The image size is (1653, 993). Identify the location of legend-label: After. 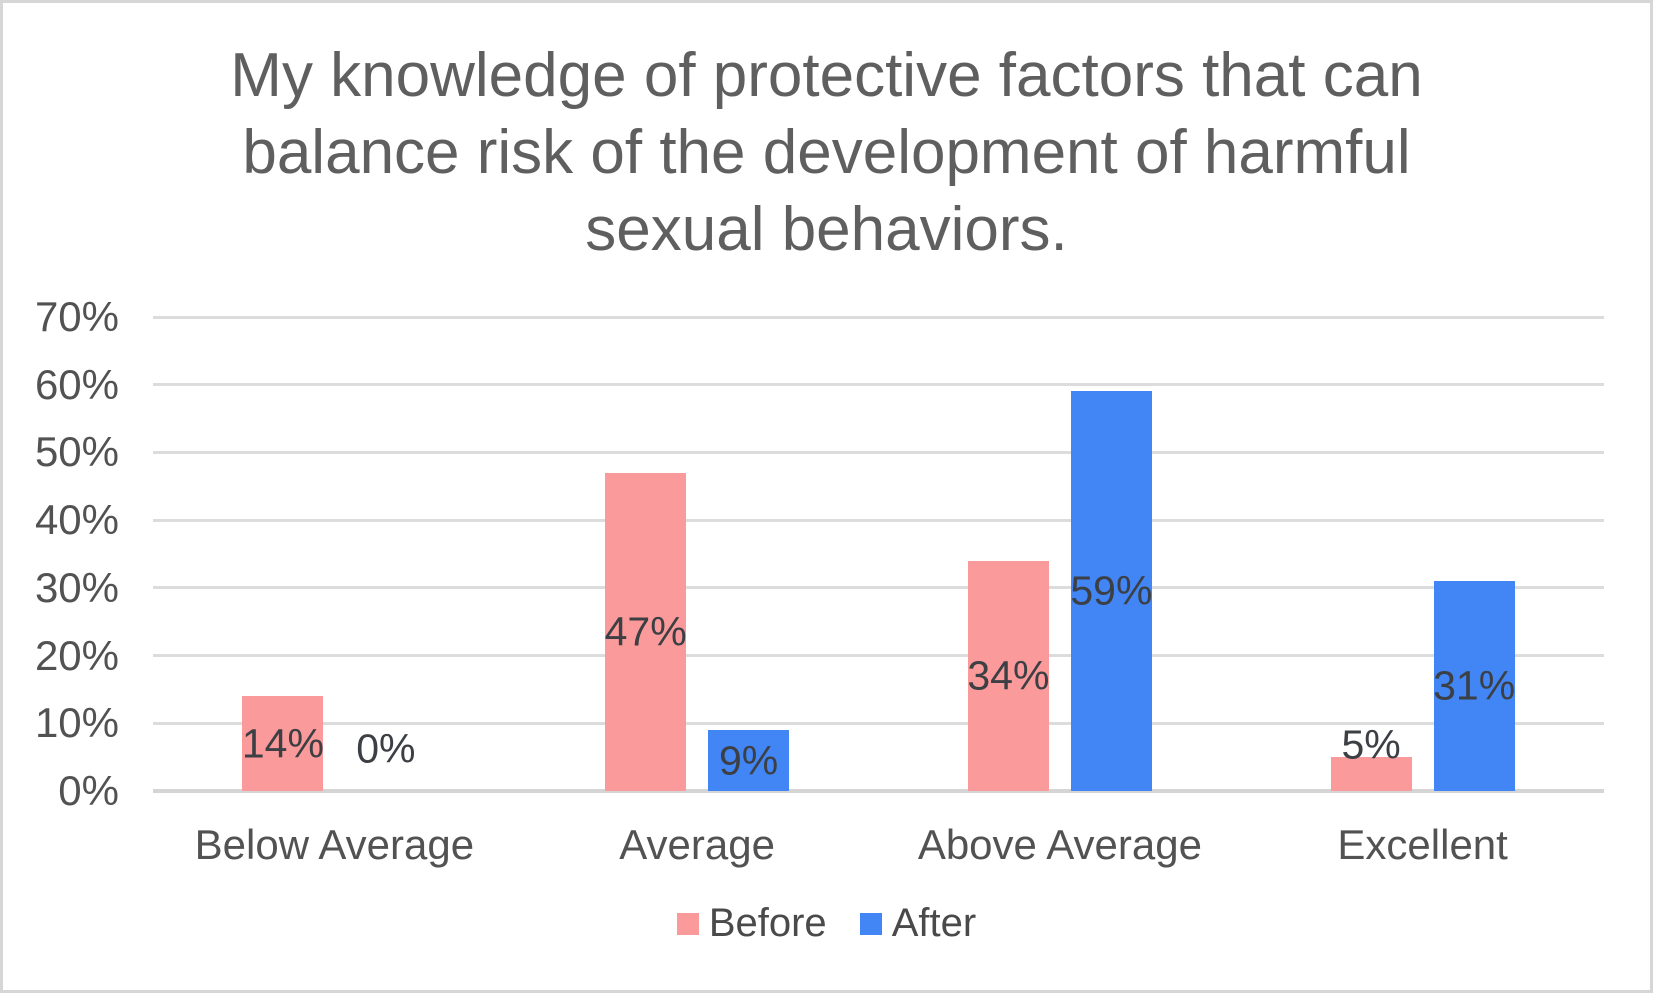
(934, 923).